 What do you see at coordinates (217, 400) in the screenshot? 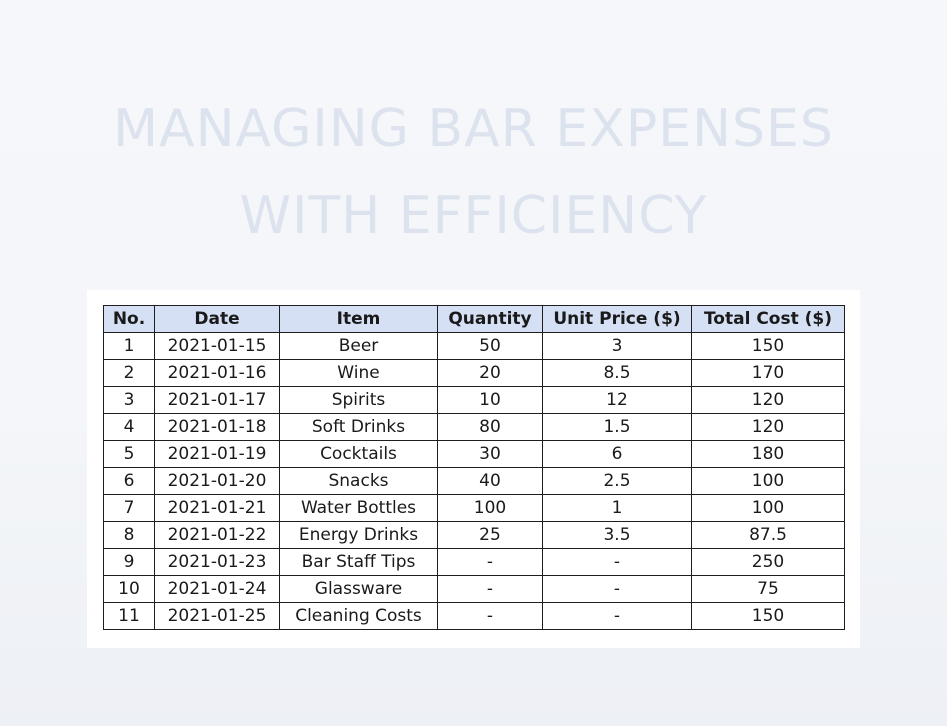
I see `cell-date: 2021-01-17` at bounding box center [217, 400].